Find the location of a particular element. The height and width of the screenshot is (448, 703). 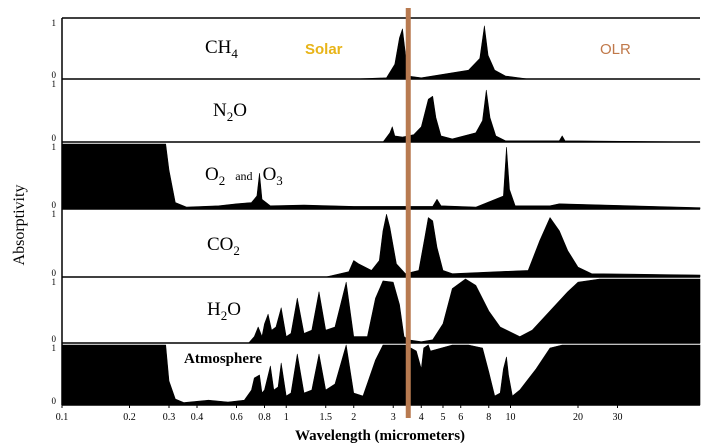

x-tick-label: 0.4 is located at coordinates (197, 417).